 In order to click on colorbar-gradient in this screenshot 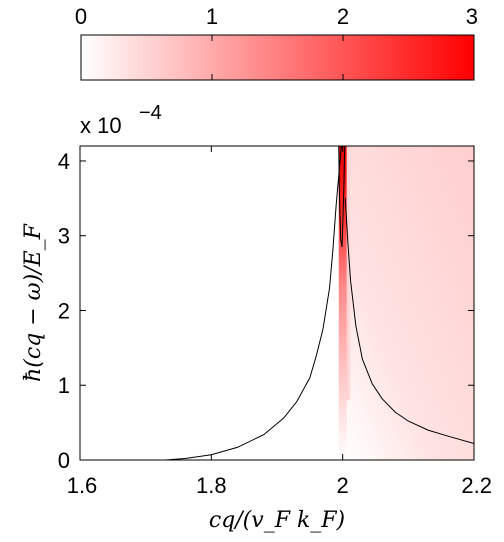, I will do `click(277, 57)`.